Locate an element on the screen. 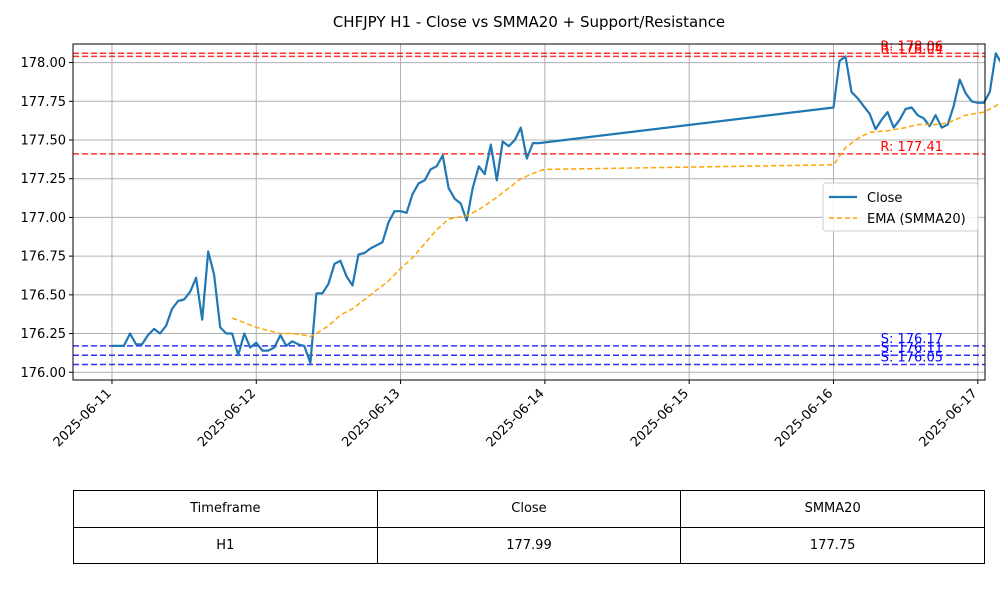 This screenshot has width=1000, height=600. summary-table: Timeframe Close SMMA20 H1 177.99 177.75 is located at coordinates (529, 527).